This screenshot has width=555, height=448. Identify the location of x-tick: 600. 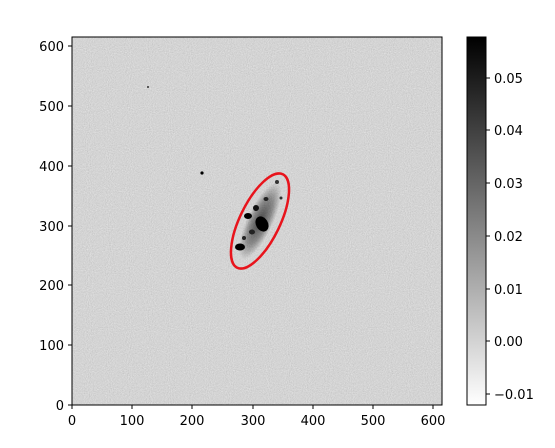
(433, 417).